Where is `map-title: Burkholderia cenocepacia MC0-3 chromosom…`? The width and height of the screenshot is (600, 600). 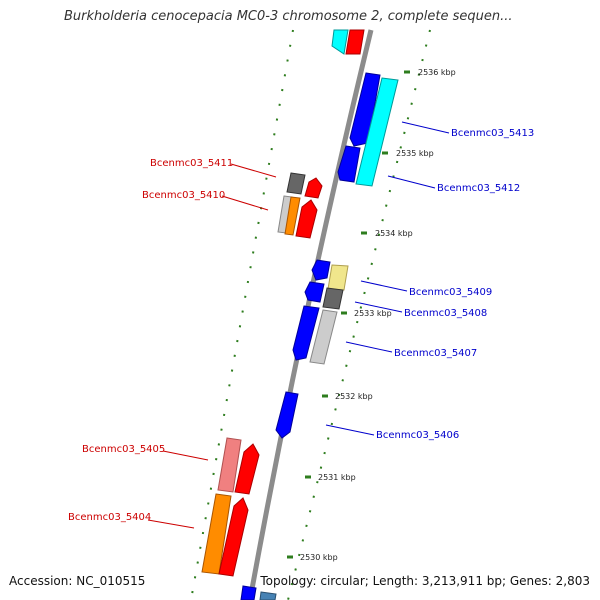 map-title: Burkholderia cenocepacia MC0-3 chromosom… is located at coordinates (288, 16).